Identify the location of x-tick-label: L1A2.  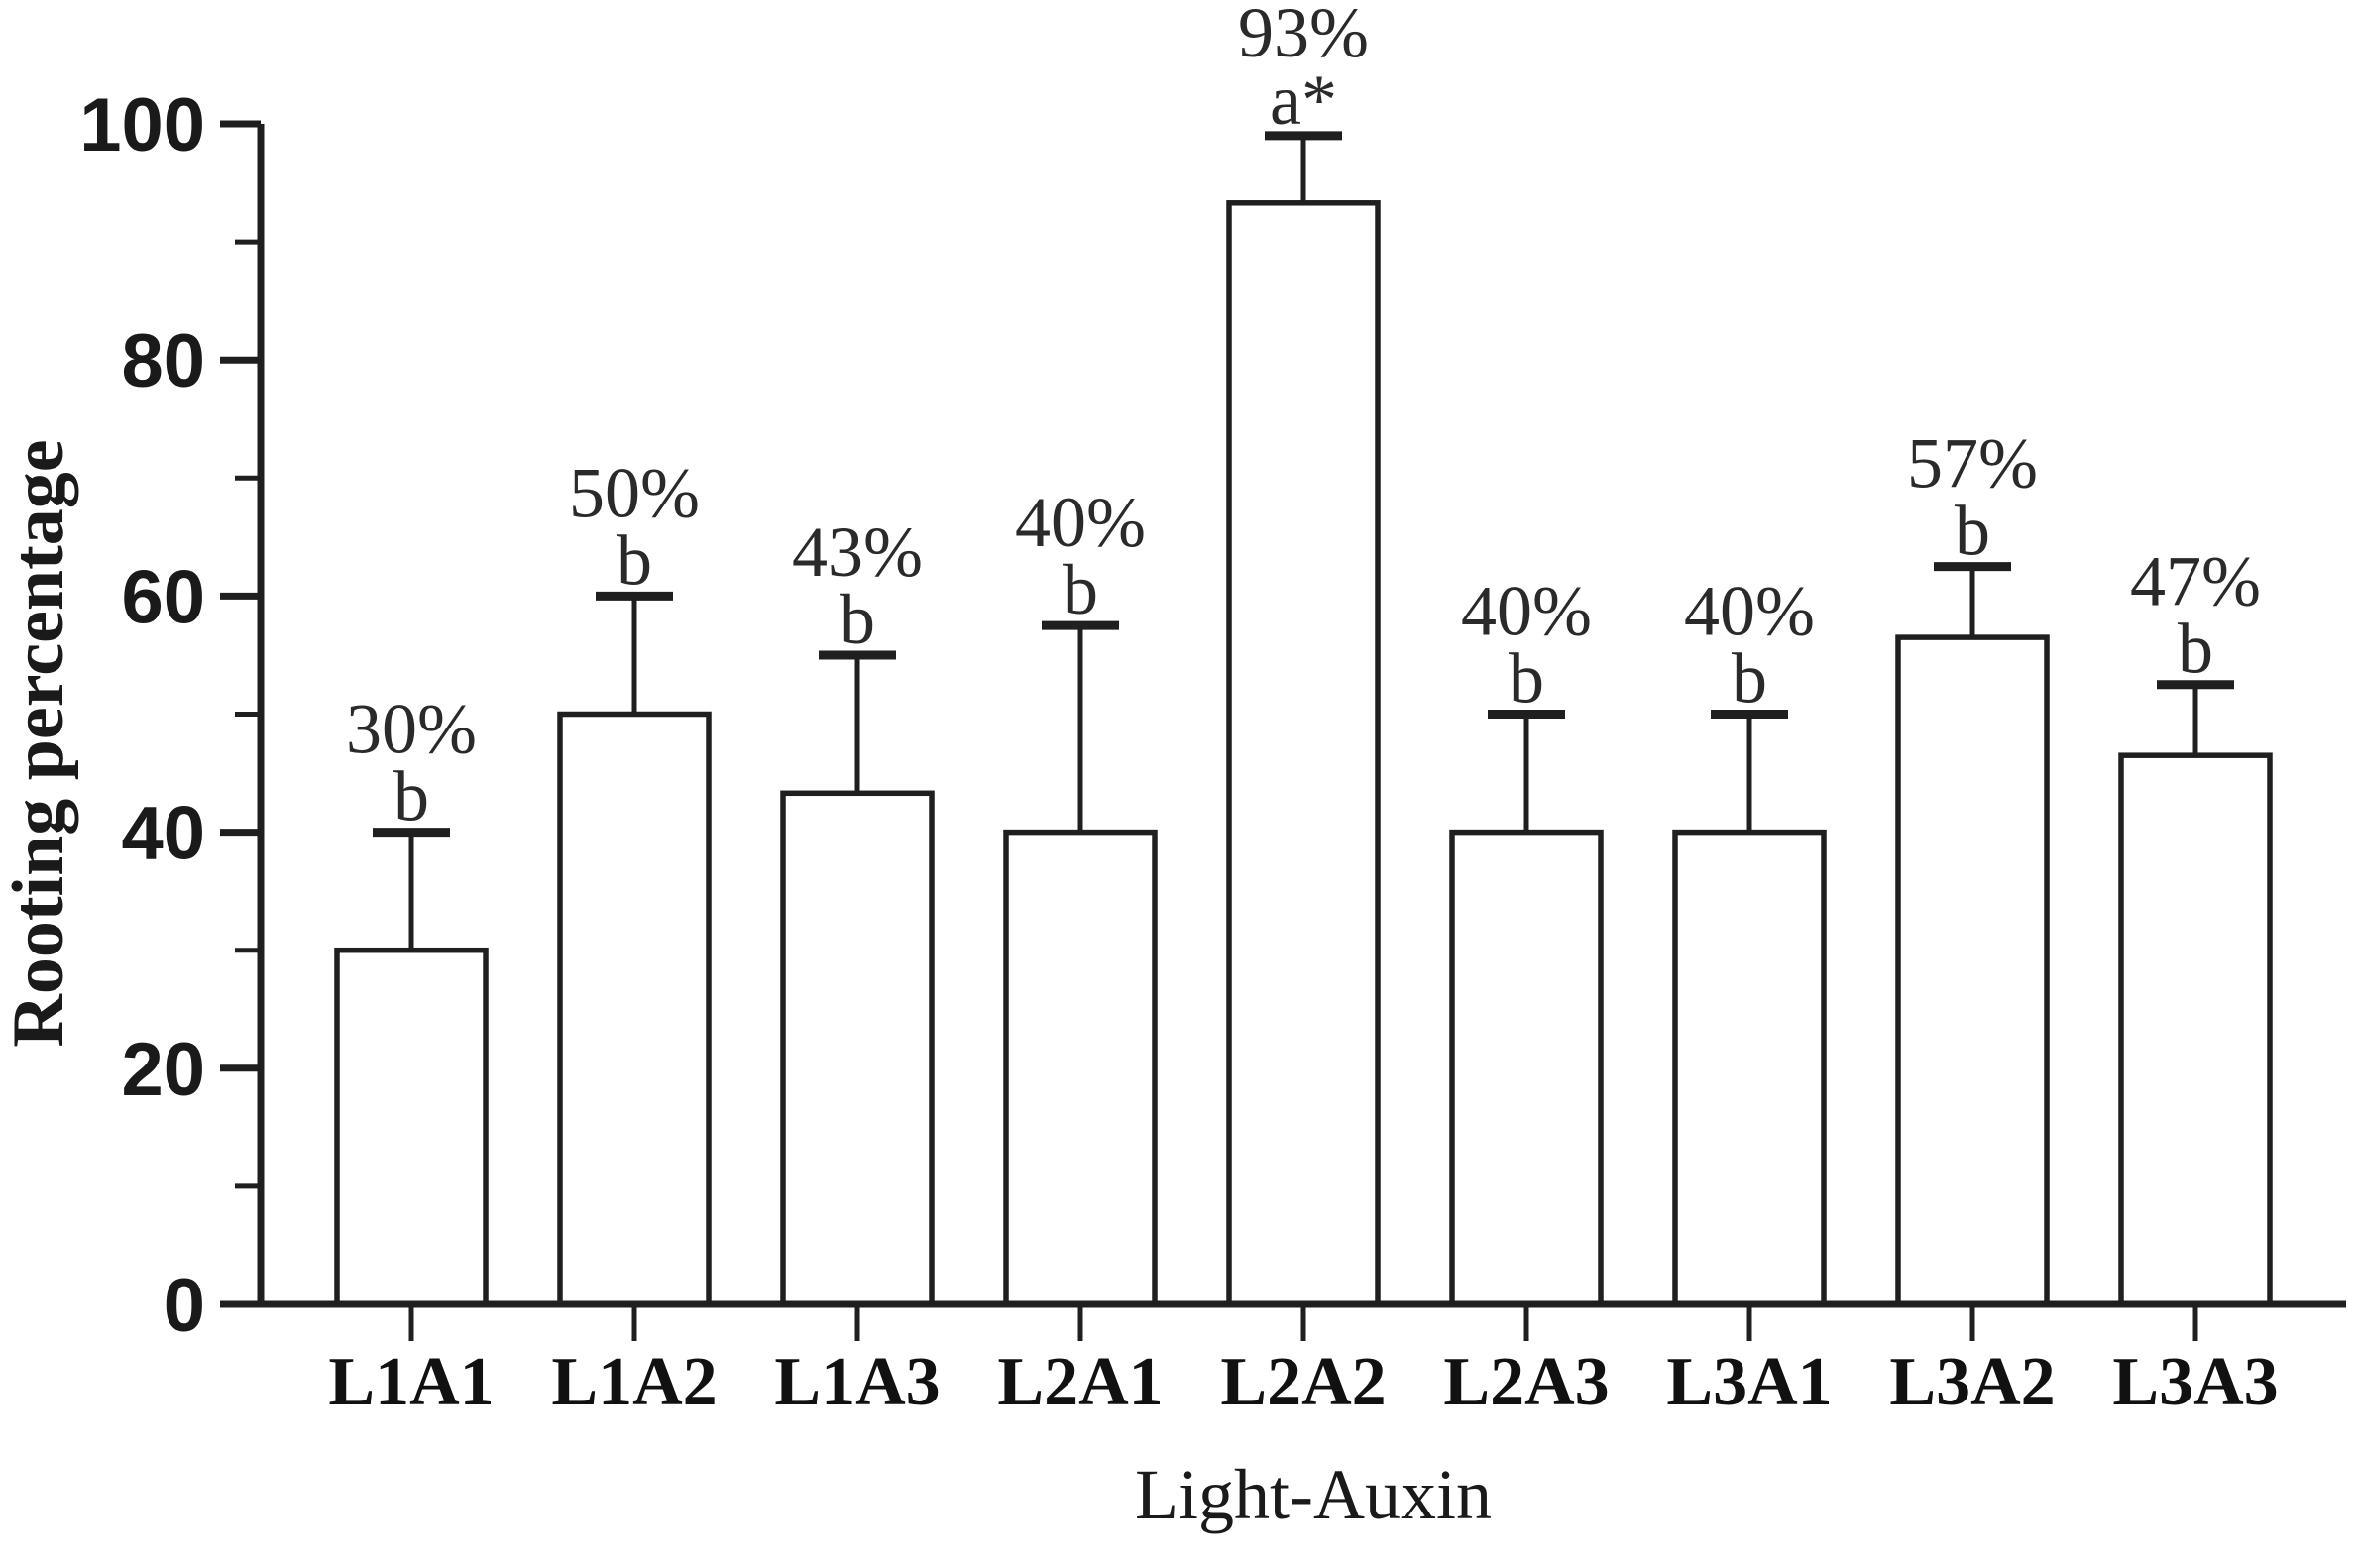
(634, 1382).